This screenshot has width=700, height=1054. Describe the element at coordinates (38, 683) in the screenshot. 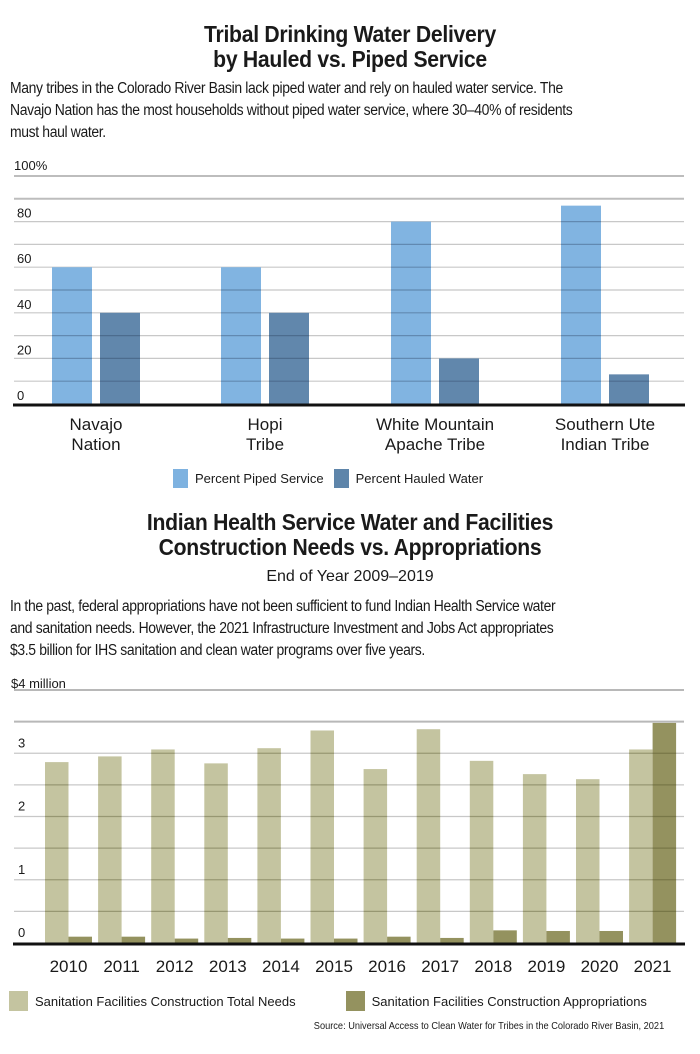

I see `y-tick-label: $4 million` at that location.